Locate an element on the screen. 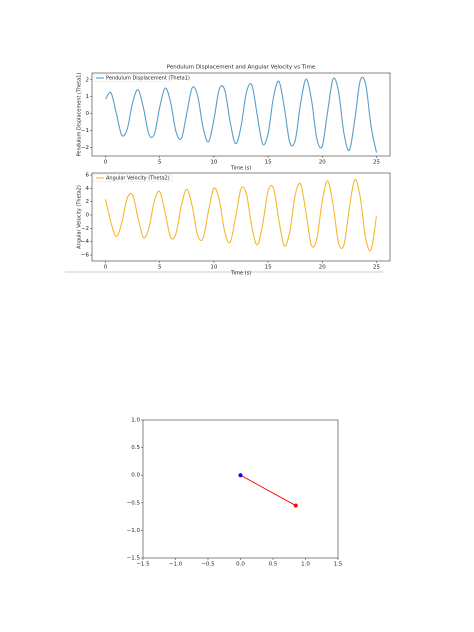 This screenshot has width=474, height=632. y-tick-label: 0.5 is located at coordinates (135, 448).